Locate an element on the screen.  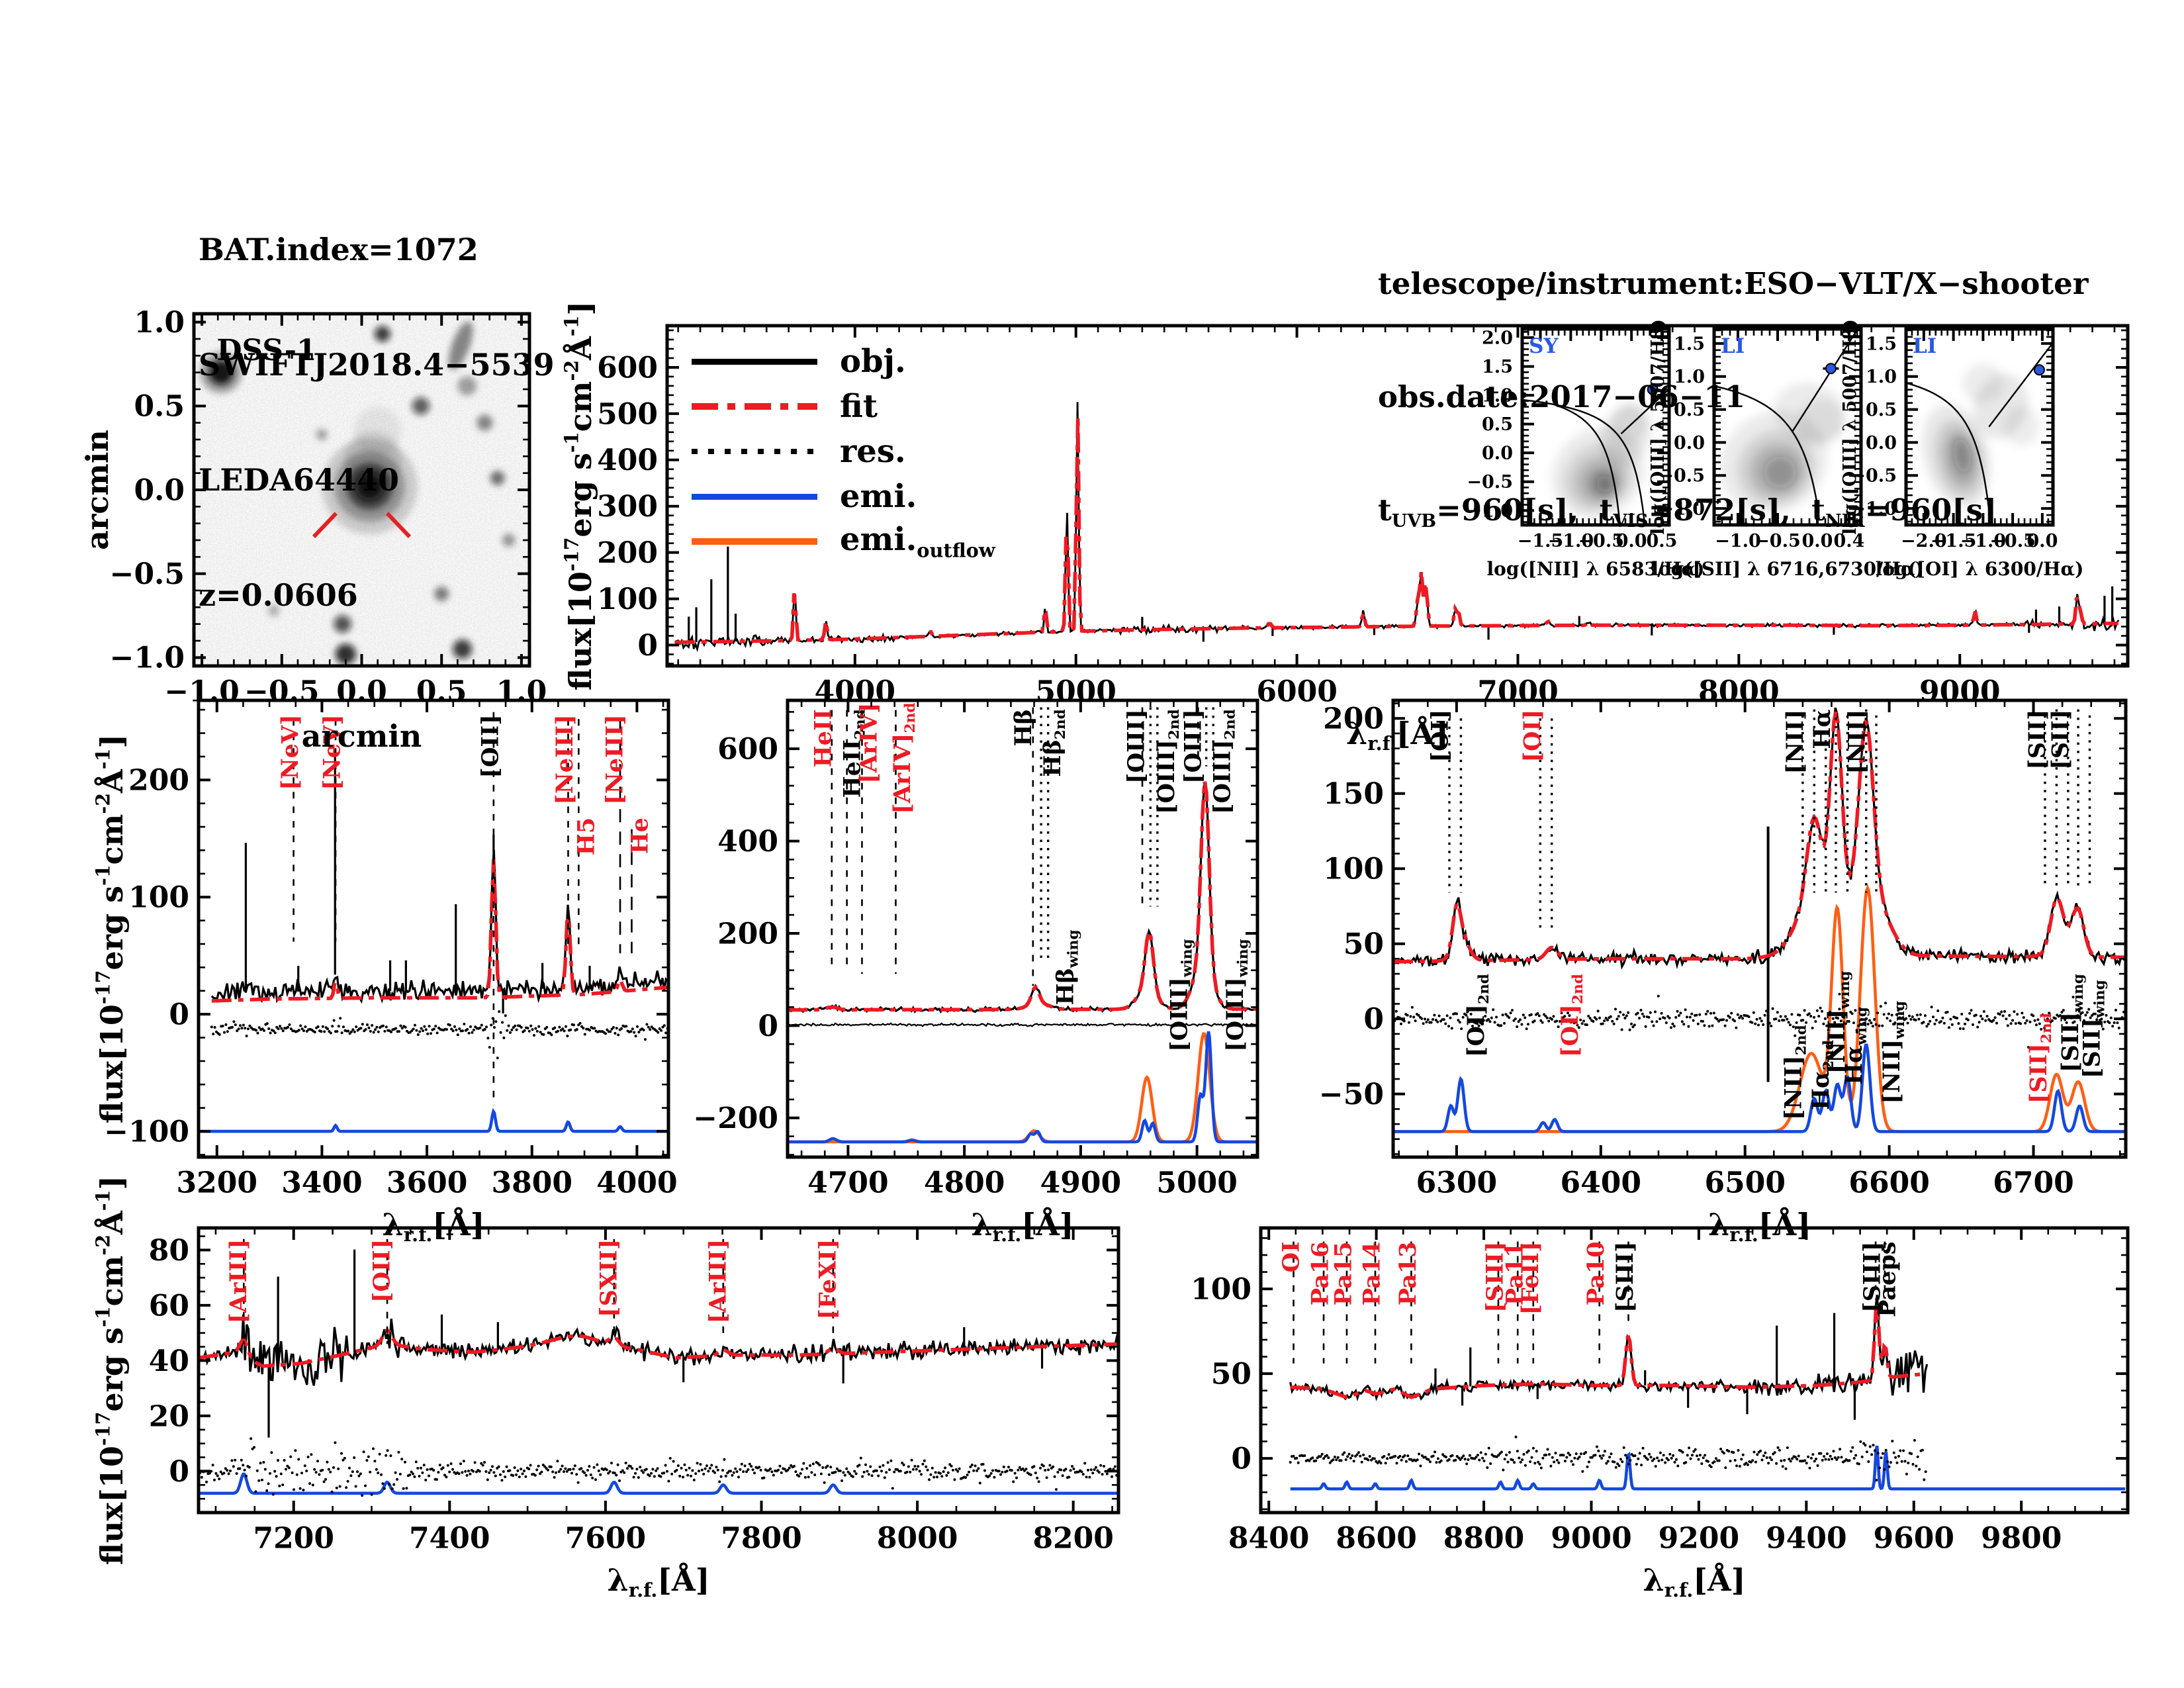
x-tick-label: 3200 is located at coordinates (217, 1183).